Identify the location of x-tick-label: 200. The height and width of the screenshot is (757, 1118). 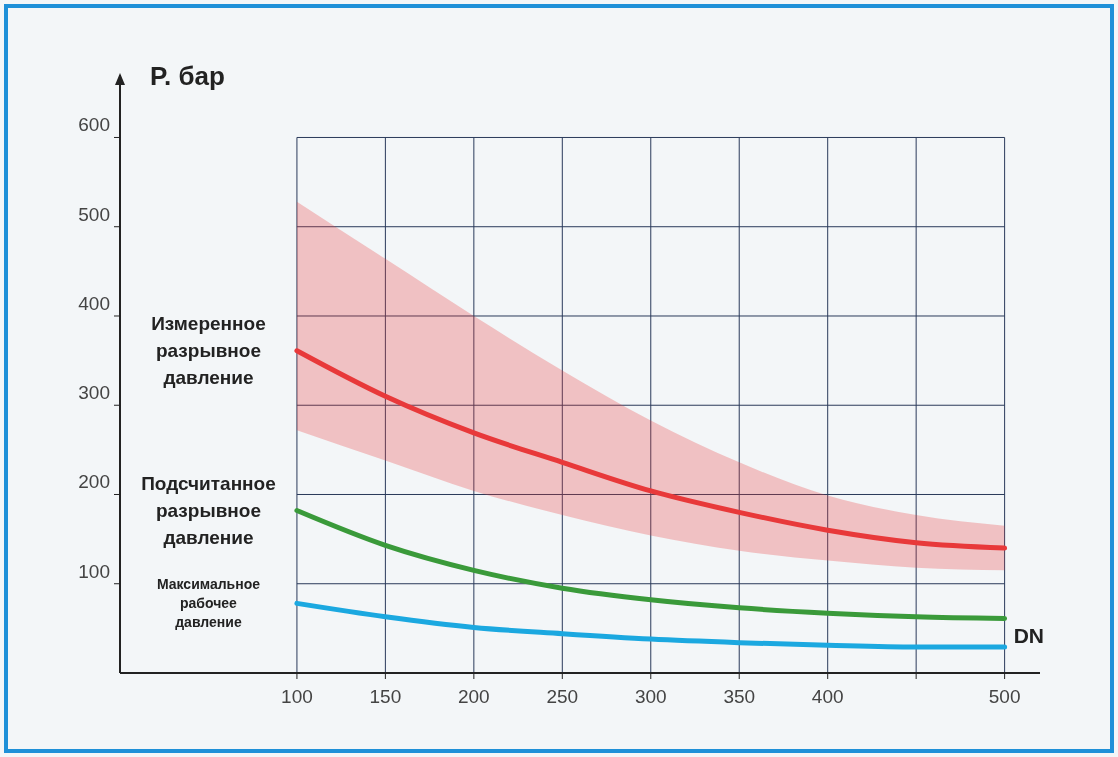
(473, 696).